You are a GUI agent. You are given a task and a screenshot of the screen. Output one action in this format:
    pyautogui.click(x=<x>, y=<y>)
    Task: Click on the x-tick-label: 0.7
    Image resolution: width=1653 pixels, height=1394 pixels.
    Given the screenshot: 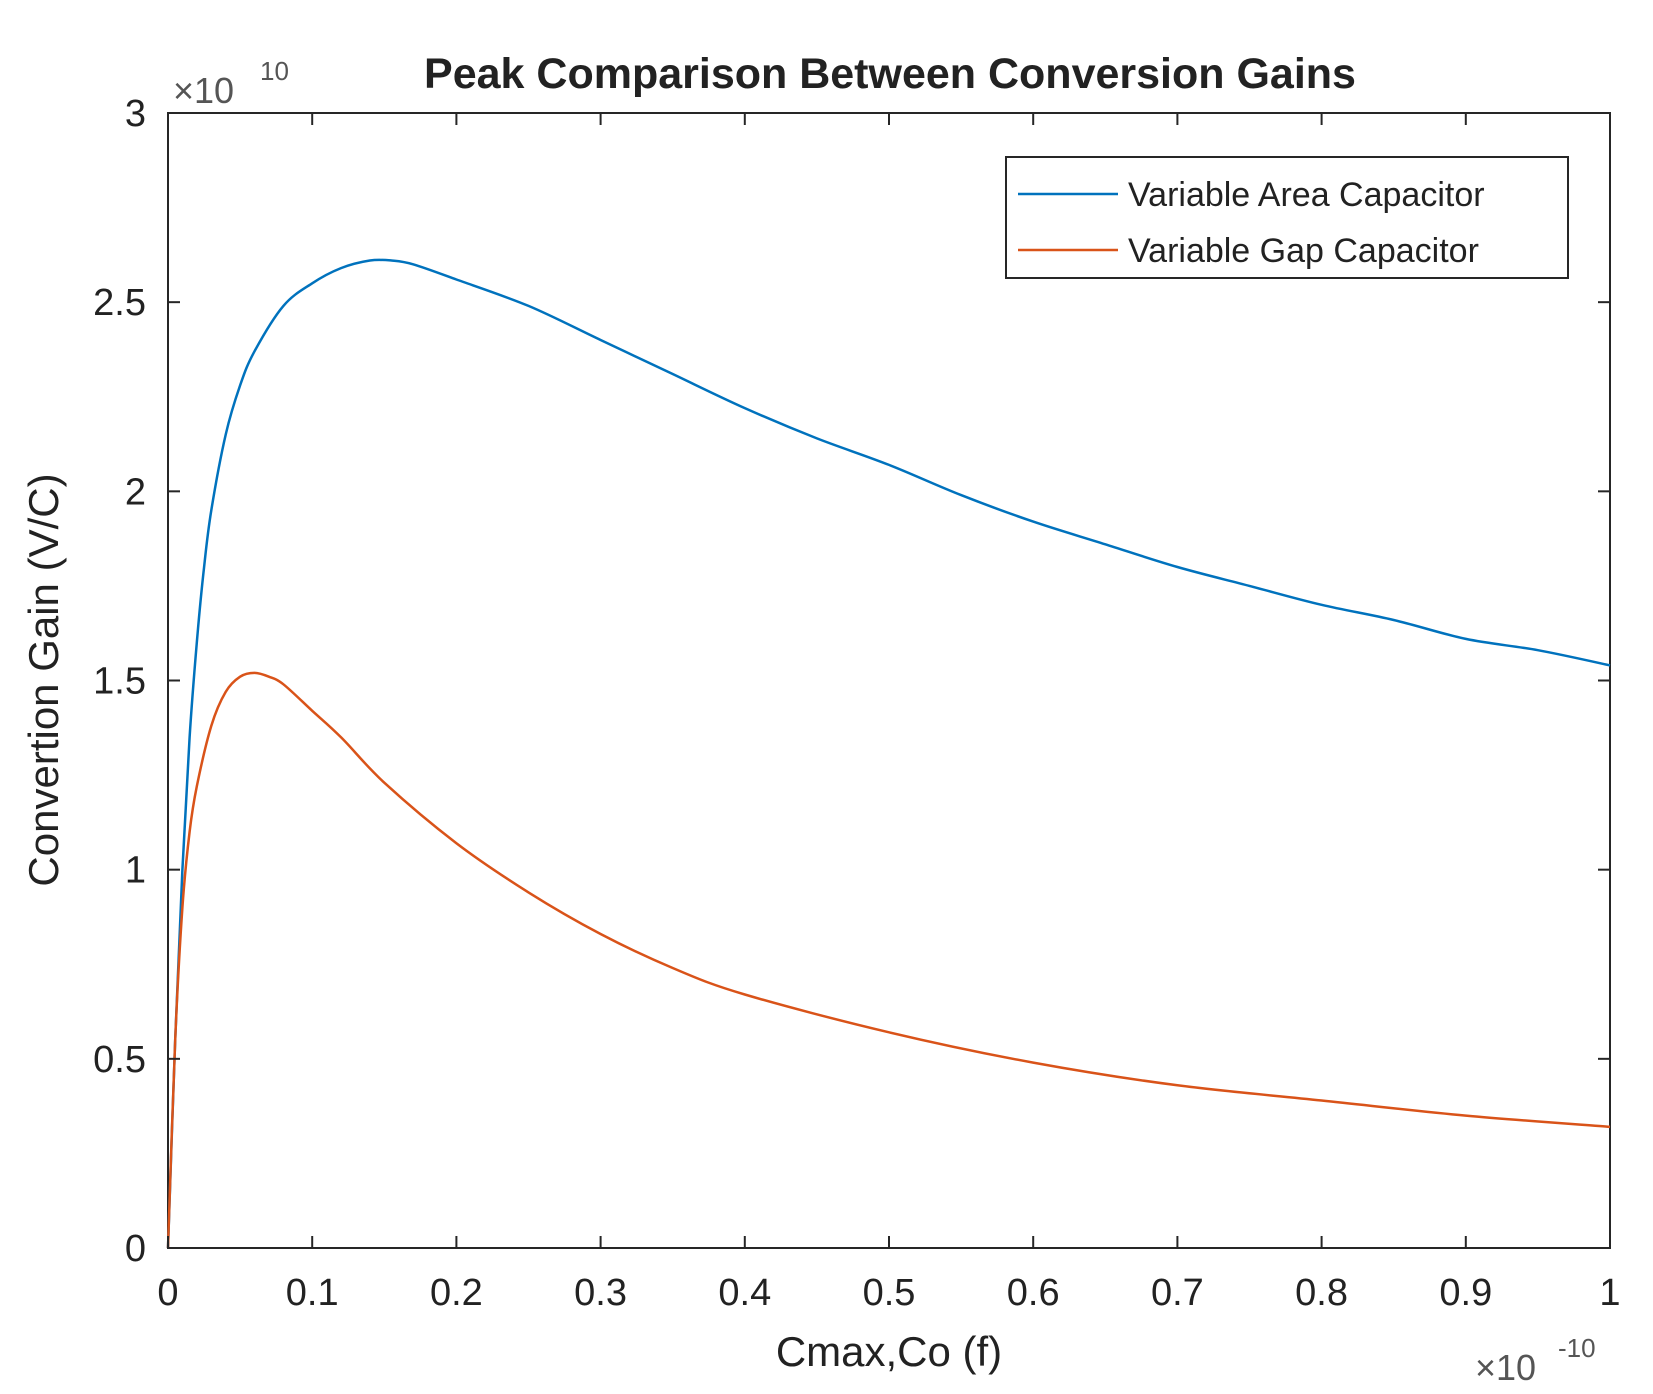 What is the action you would take?
    pyautogui.click(x=1177, y=1293)
    